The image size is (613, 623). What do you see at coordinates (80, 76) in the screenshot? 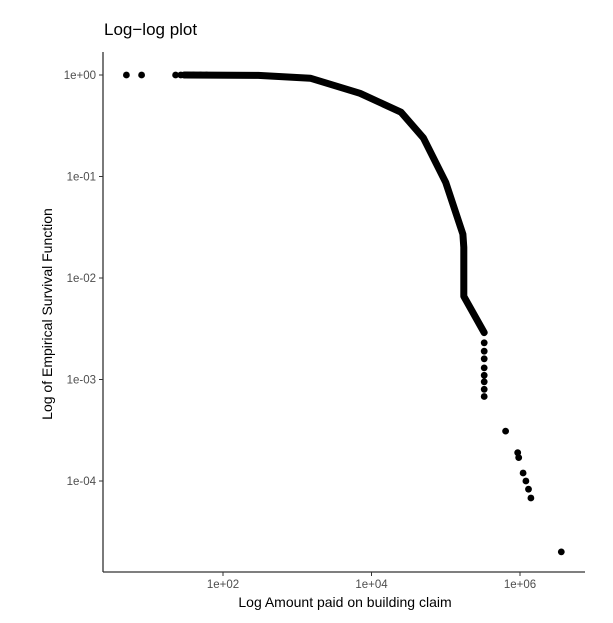
I see `y-tick-label: 1e+00` at bounding box center [80, 76].